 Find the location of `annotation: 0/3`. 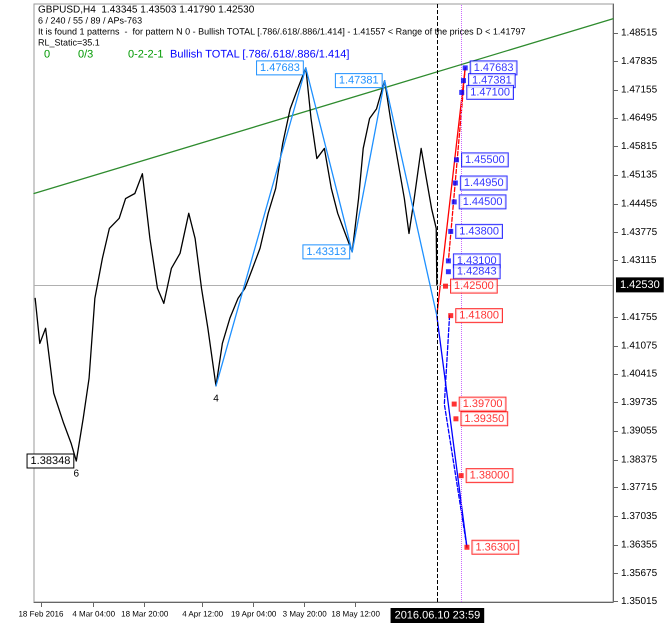

annotation: 0/3 is located at coordinates (86, 54).